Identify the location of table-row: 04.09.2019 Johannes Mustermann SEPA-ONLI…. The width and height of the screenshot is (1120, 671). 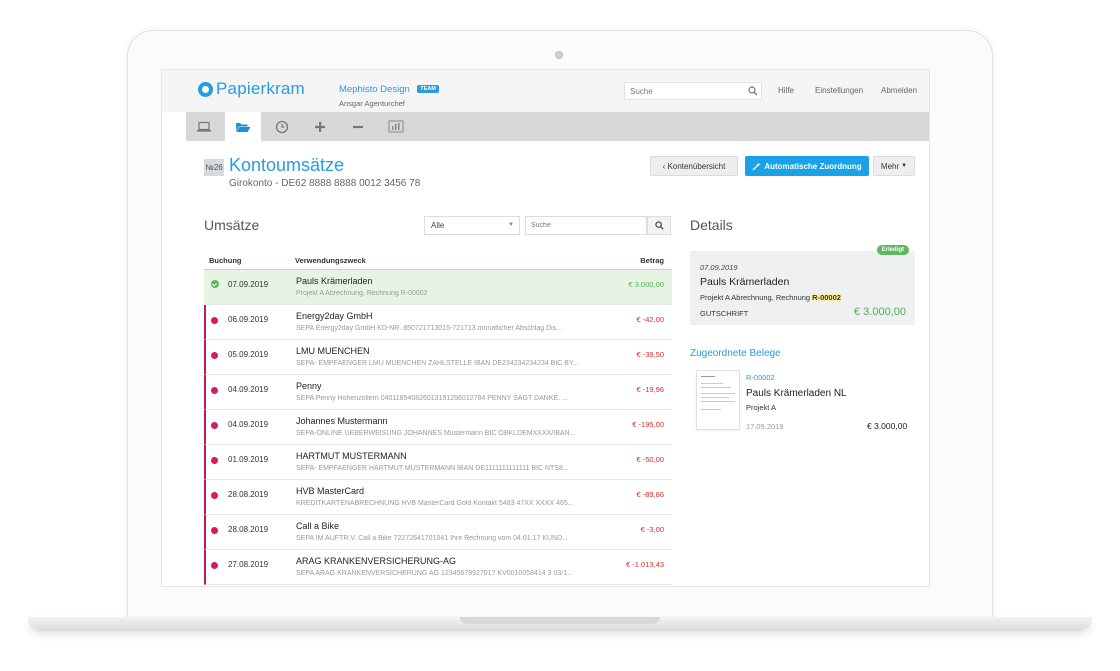
(438, 427).